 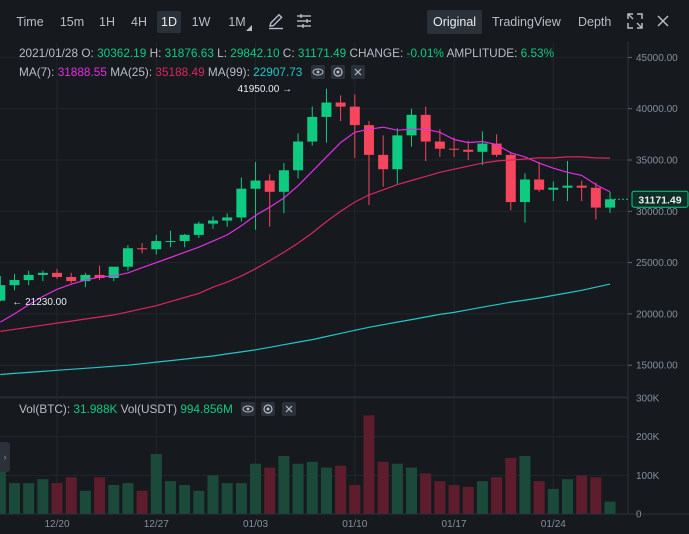 I want to click on legend-close-value: 31171.49, so click(x=322, y=53).